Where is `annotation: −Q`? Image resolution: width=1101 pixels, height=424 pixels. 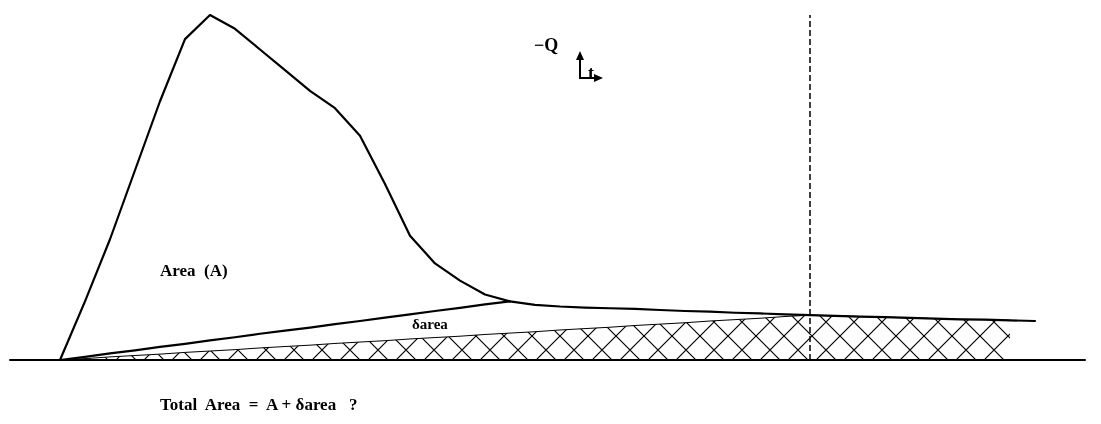 annotation: −Q is located at coordinates (546, 45).